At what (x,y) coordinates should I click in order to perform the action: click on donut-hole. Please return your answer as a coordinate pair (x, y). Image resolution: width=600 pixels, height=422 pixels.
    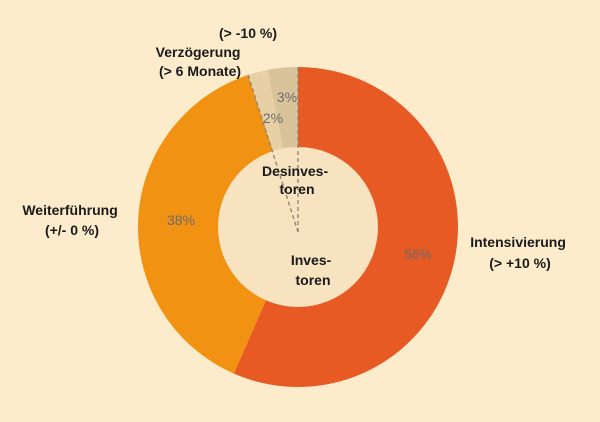
    Looking at the image, I should click on (298, 227).